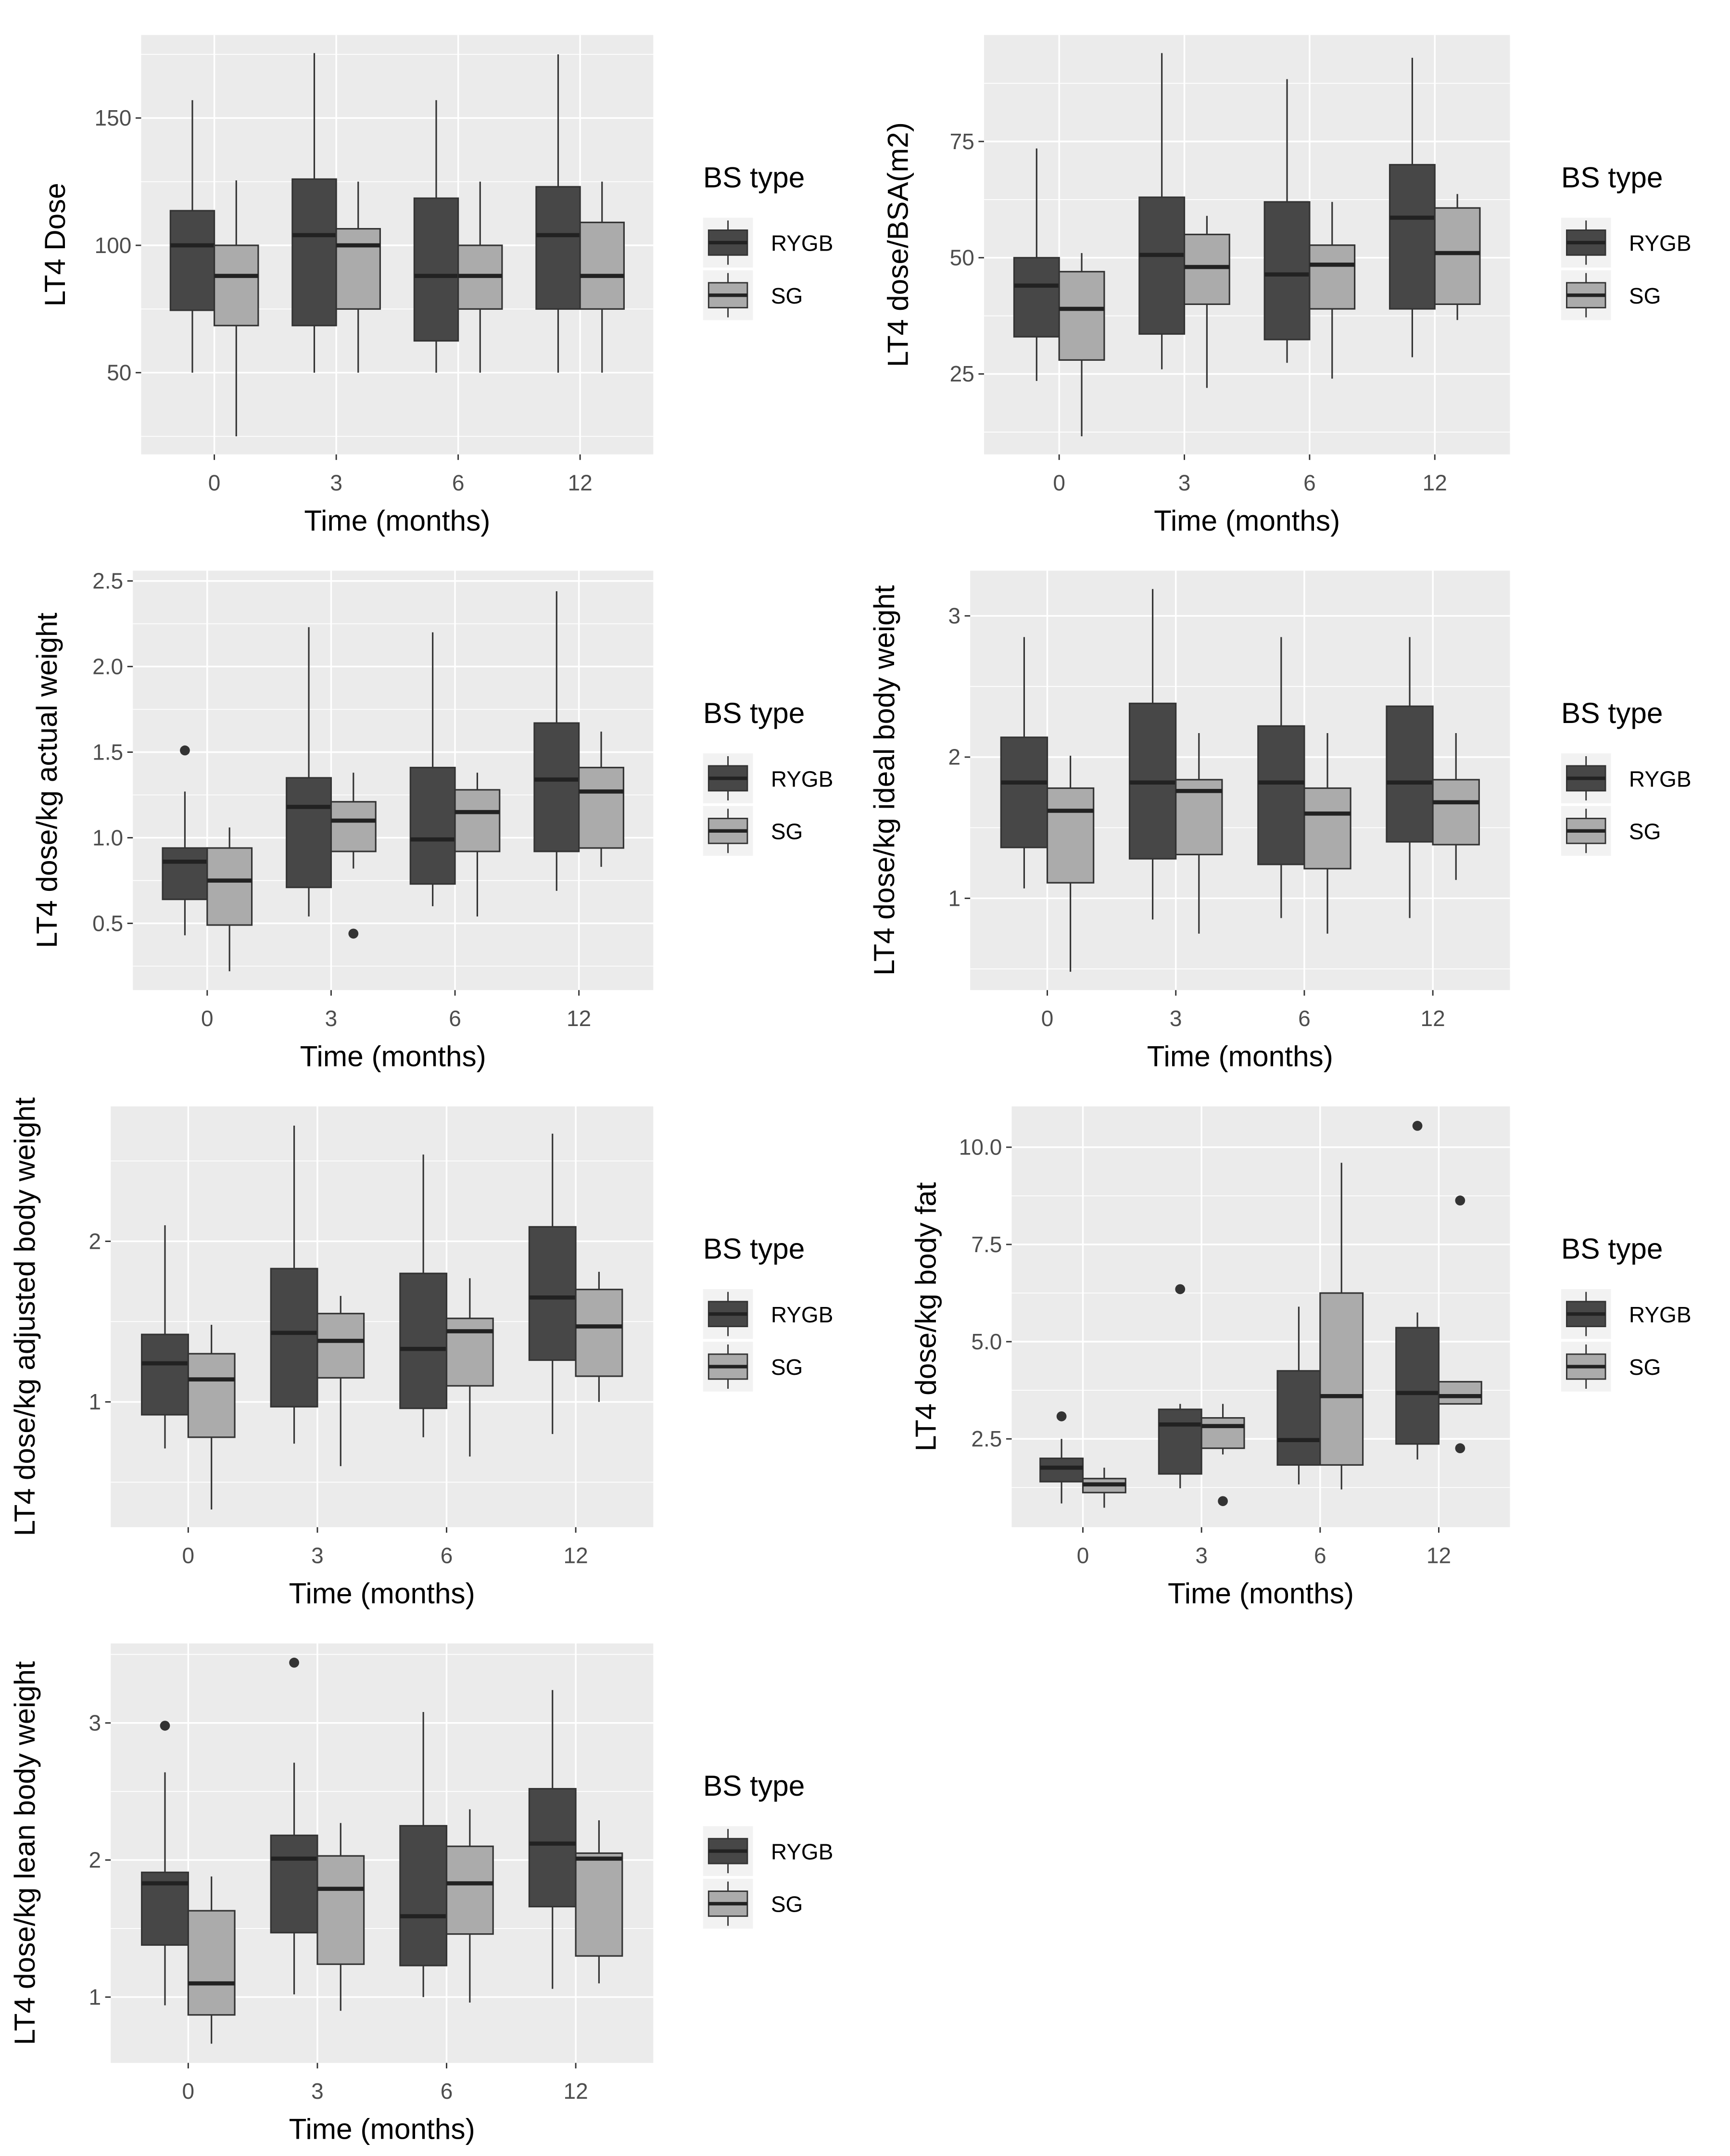 This screenshot has height=2156, width=1730. I want to click on y-tick-label: 10.0, so click(981, 1147).